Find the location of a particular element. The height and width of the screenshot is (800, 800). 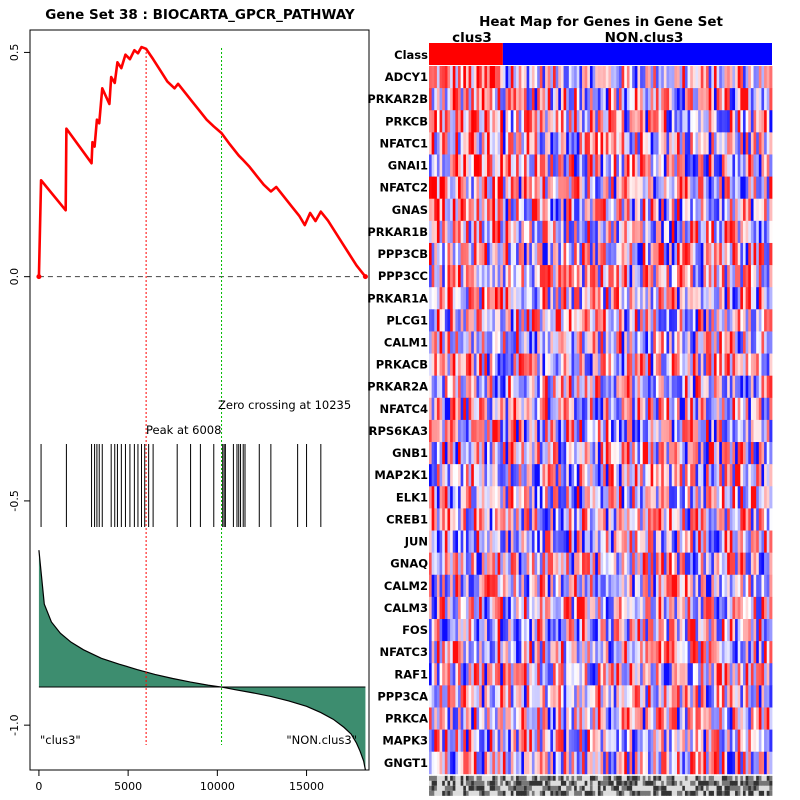

gene-label: PRKAR1A is located at coordinates (397, 298).